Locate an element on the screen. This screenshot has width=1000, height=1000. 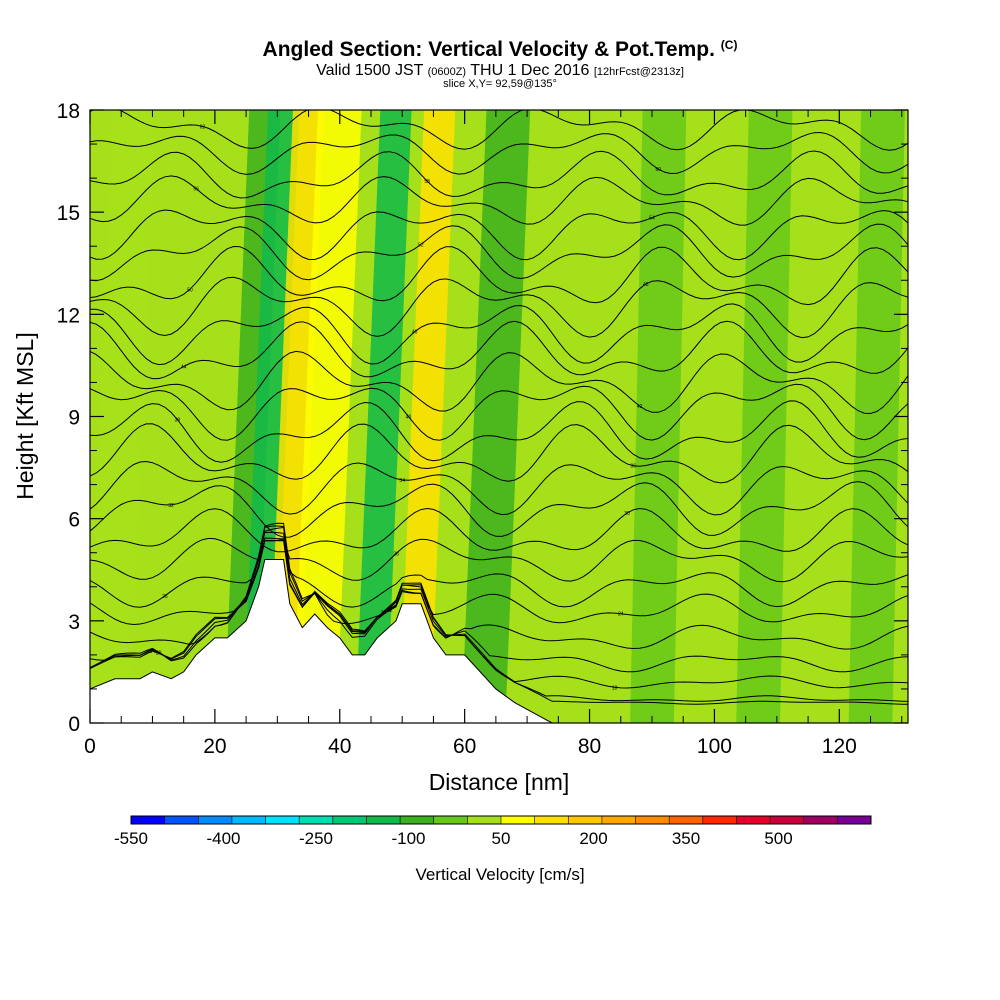
colorbar-frame is located at coordinates (501, 820).